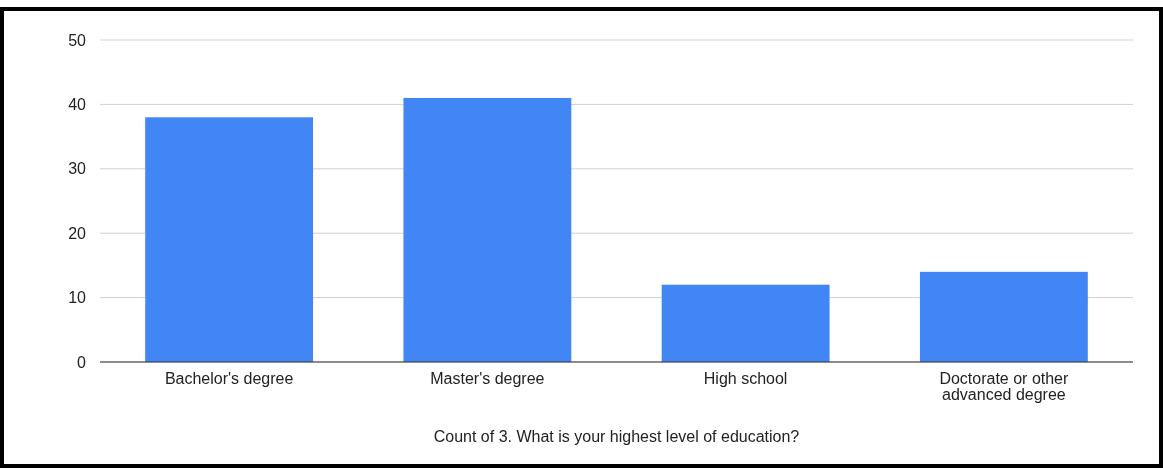 The image size is (1163, 468). I want to click on x-tick-label: Bachelor's degree, so click(229, 378).